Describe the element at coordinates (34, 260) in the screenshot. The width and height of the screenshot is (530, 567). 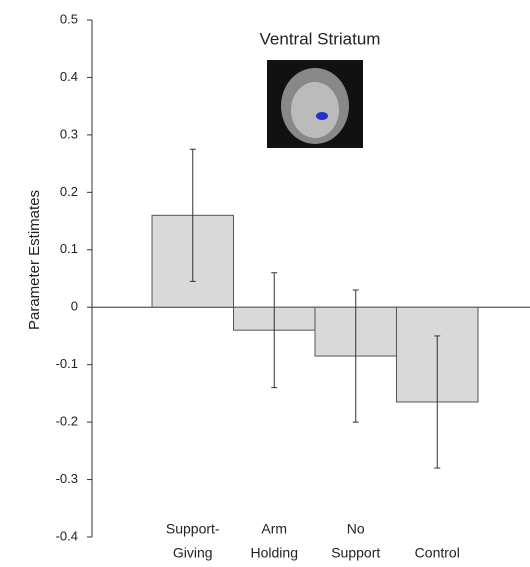
I see `y-axis-label: Parameter Estimates` at that location.